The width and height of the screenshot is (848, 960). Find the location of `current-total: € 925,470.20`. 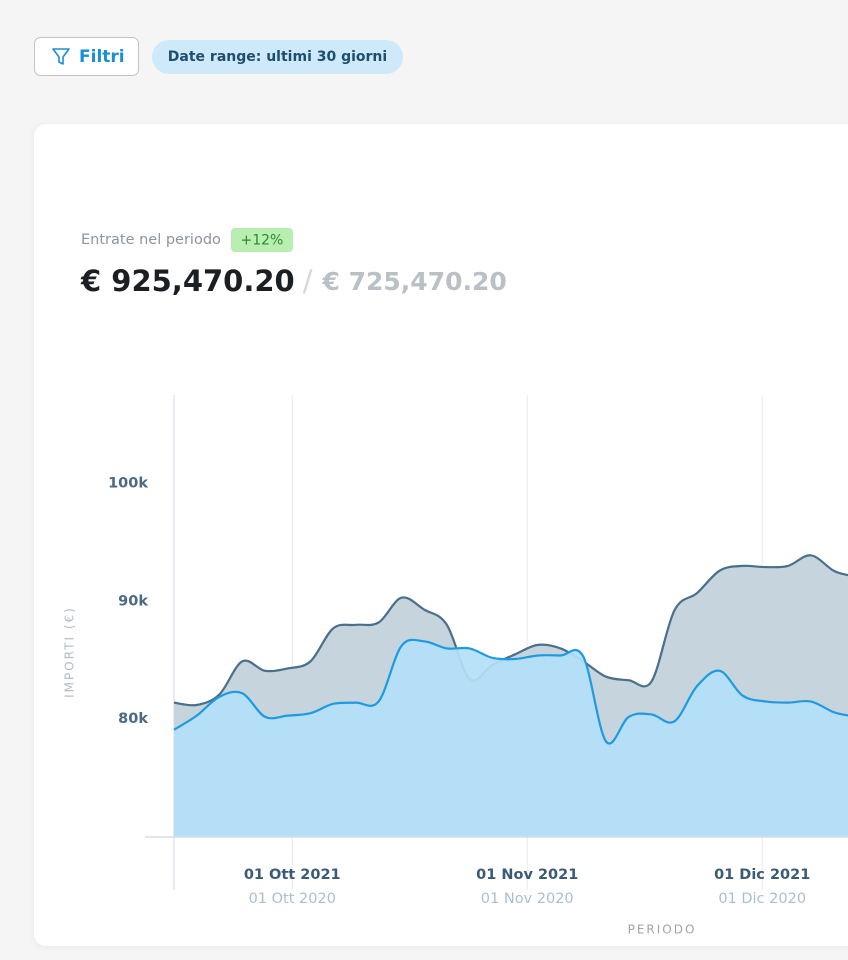

current-total: € 925,470.20 is located at coordinates (187, 281).